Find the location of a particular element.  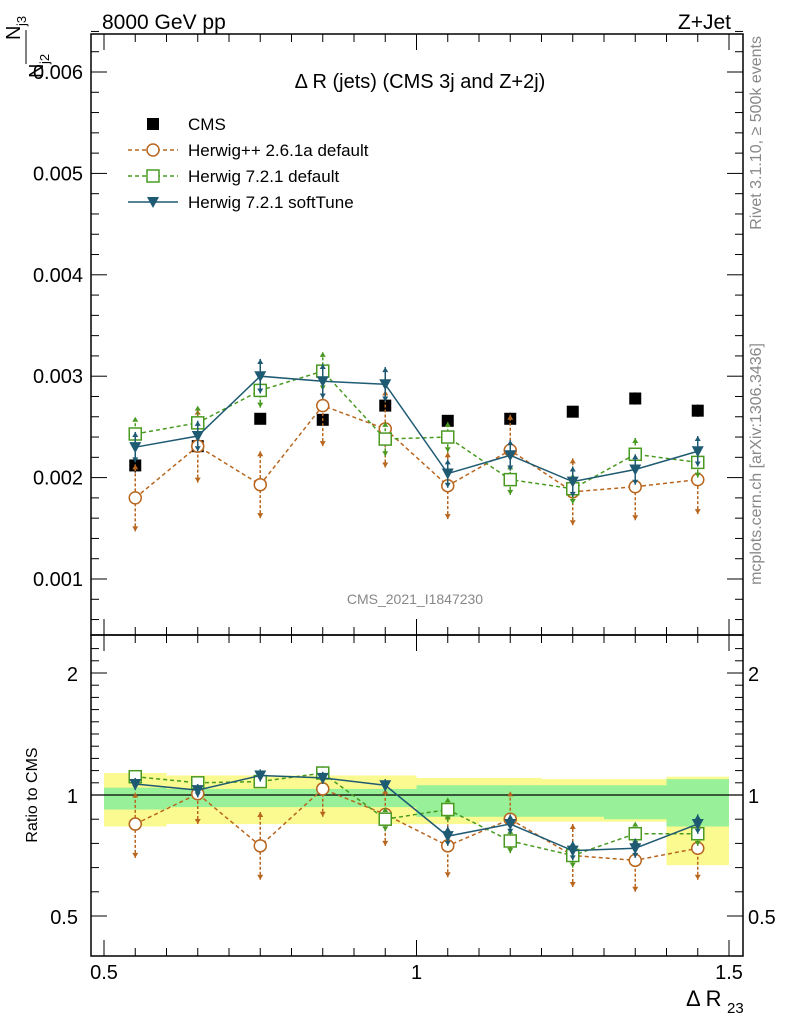

legend-marker is located at coordinates (153, 176).